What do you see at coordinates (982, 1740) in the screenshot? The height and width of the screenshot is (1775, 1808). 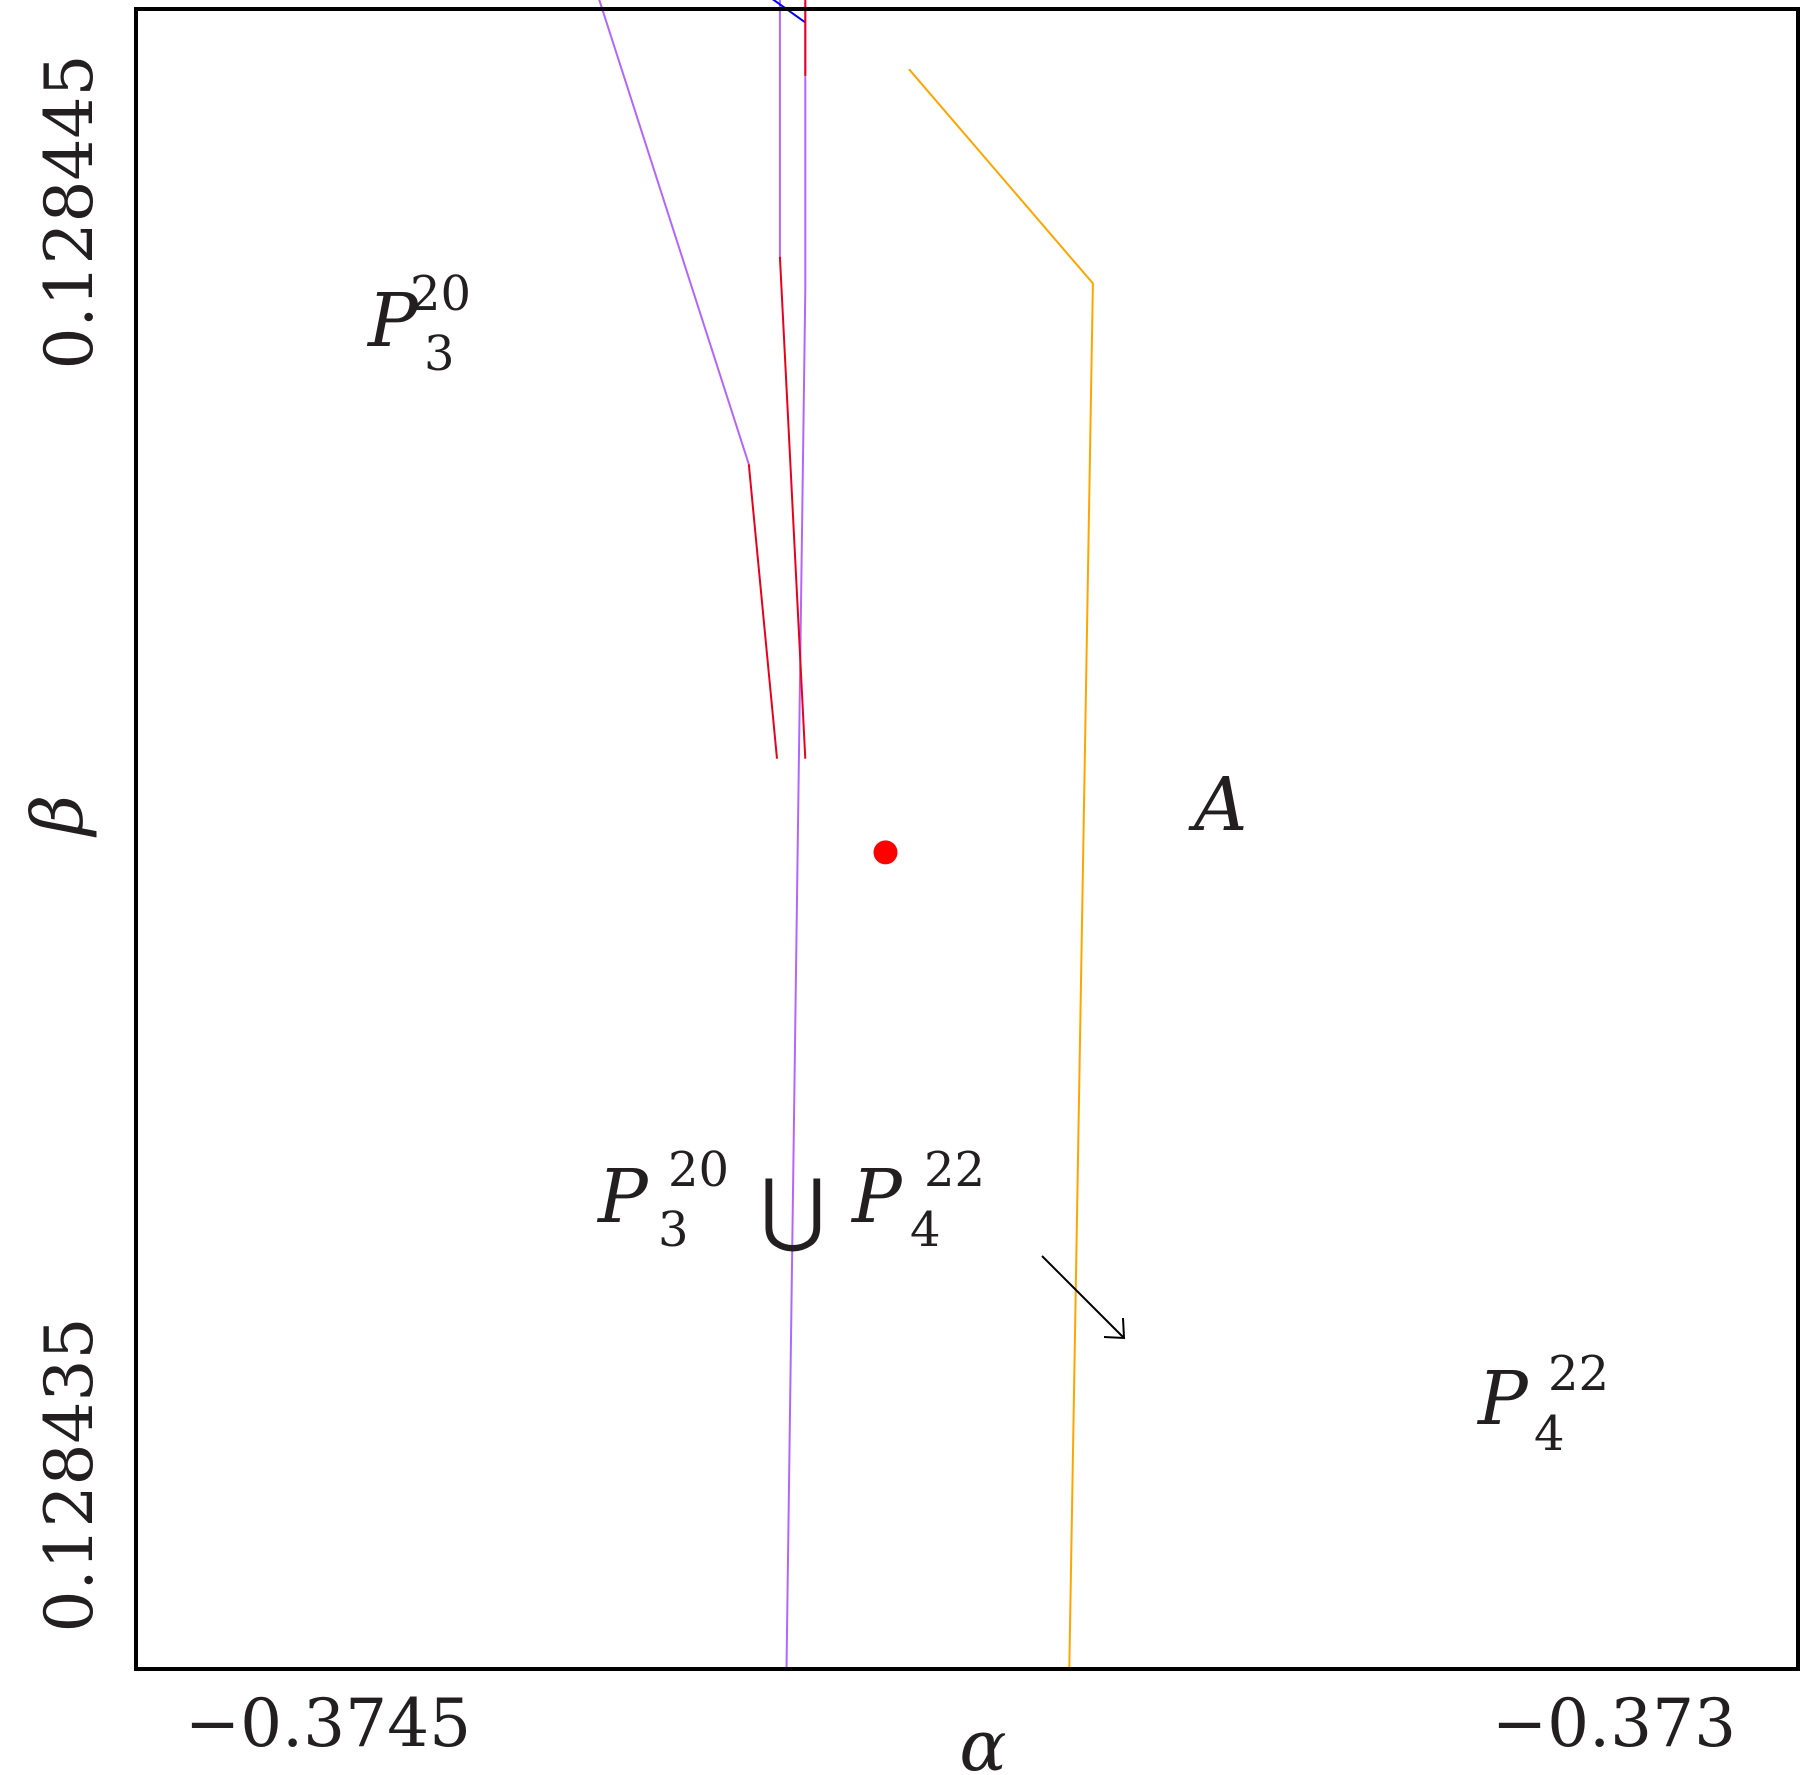 I see `x-axis-label: α` at bounding box center [982, 1740].